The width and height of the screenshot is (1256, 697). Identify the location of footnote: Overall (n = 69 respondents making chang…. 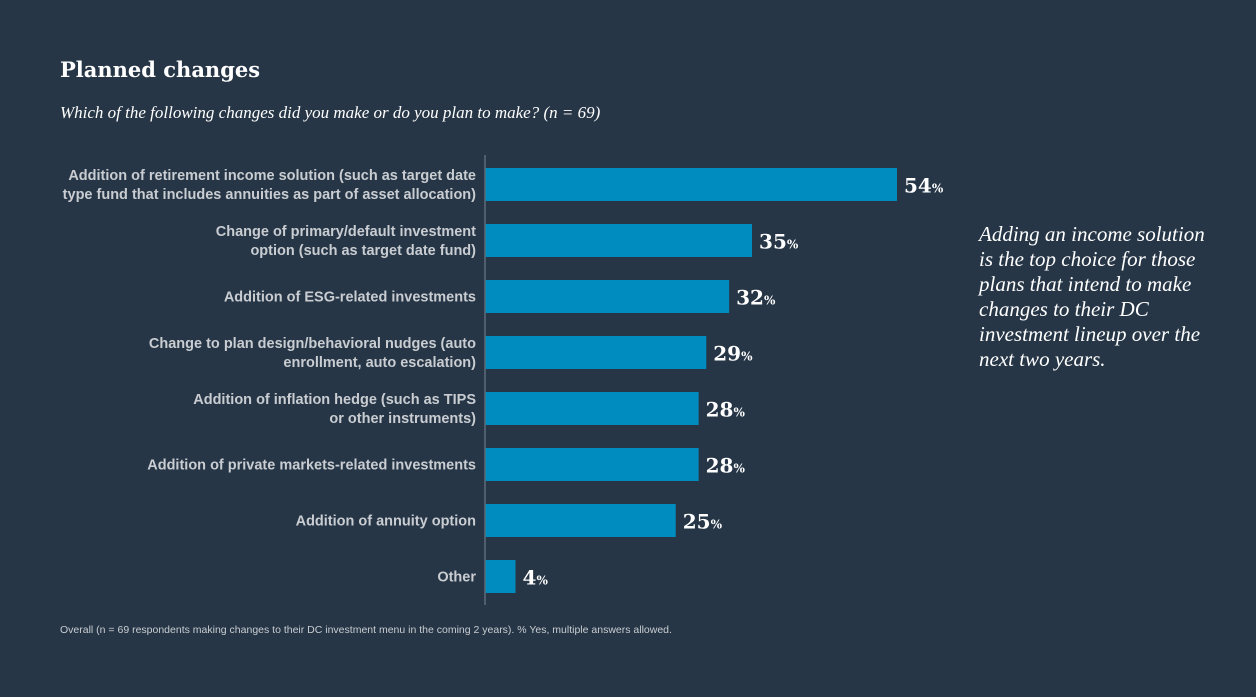
(366, 630).